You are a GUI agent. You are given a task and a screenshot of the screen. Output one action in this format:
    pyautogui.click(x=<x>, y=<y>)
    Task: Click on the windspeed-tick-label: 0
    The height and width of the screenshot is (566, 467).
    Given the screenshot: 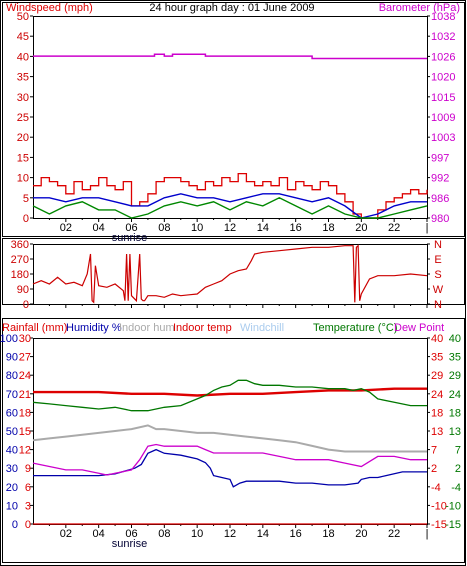 What is the action you would take?
    pyautogui.click(x=26, y=219)
    